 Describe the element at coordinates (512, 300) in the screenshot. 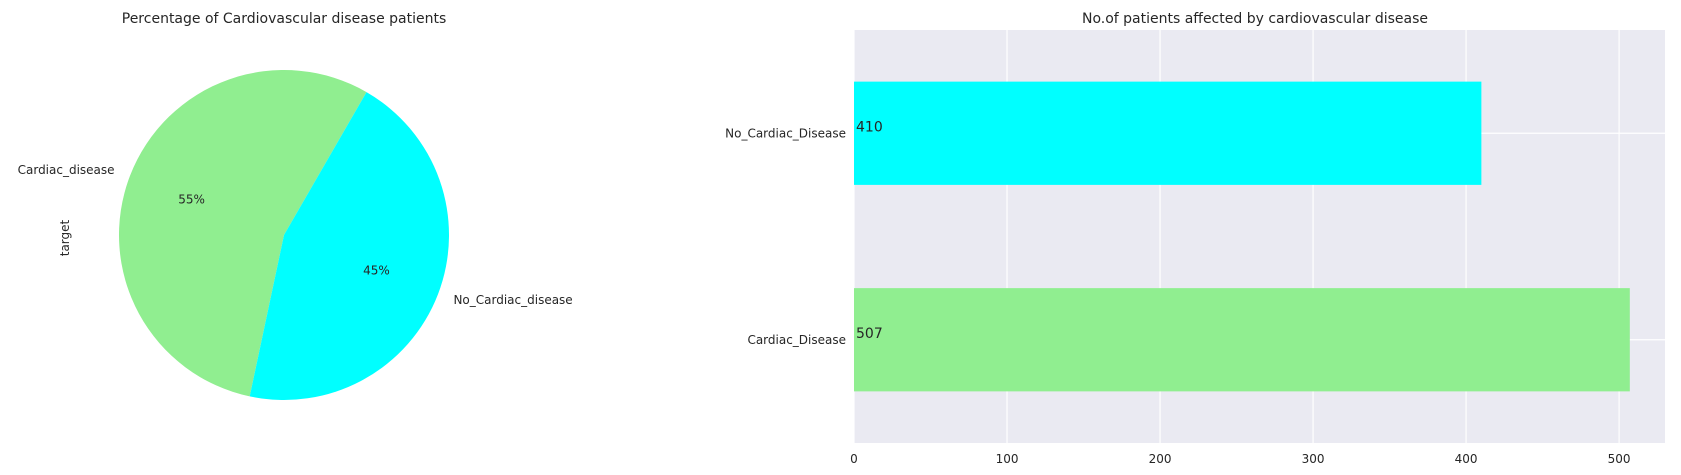

I see `pie-slice-label: No_Cardiac_disease` at that location.